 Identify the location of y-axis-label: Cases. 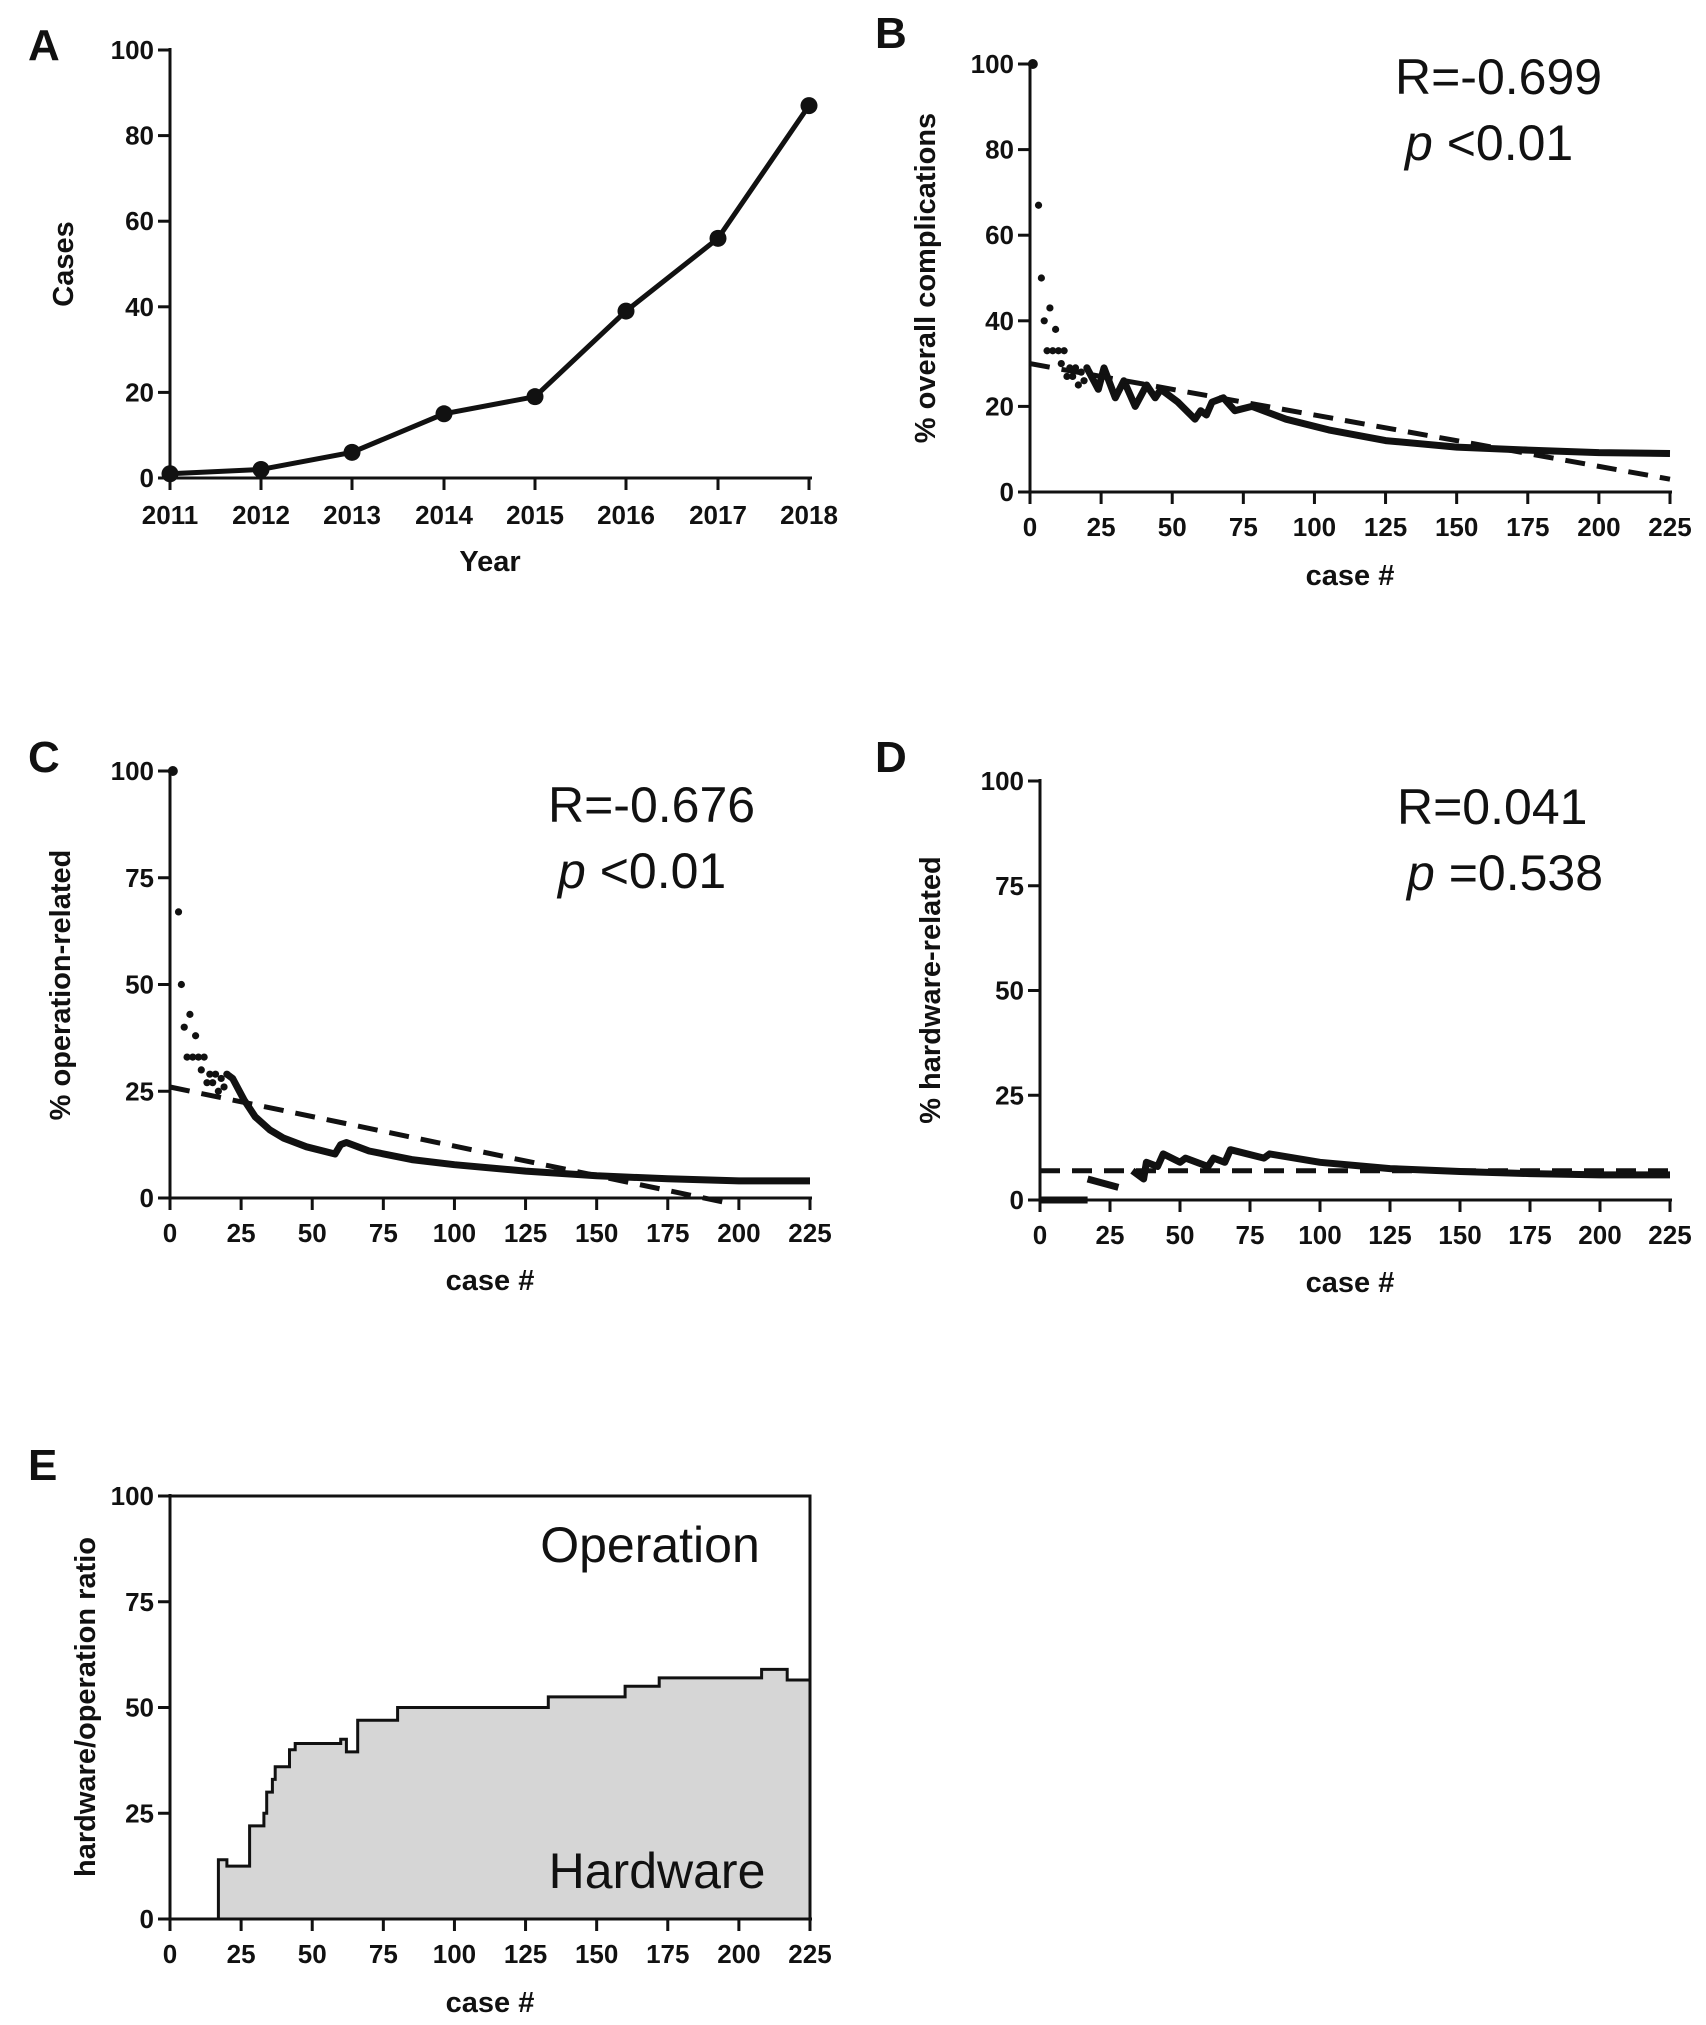
(64, 263).